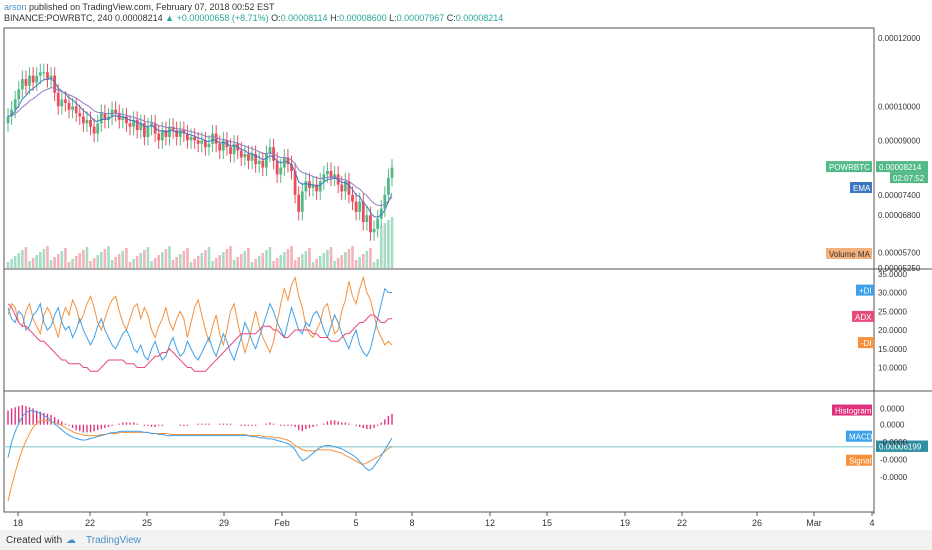  I want to click on x-tick-label: 15, so click(547, 523).